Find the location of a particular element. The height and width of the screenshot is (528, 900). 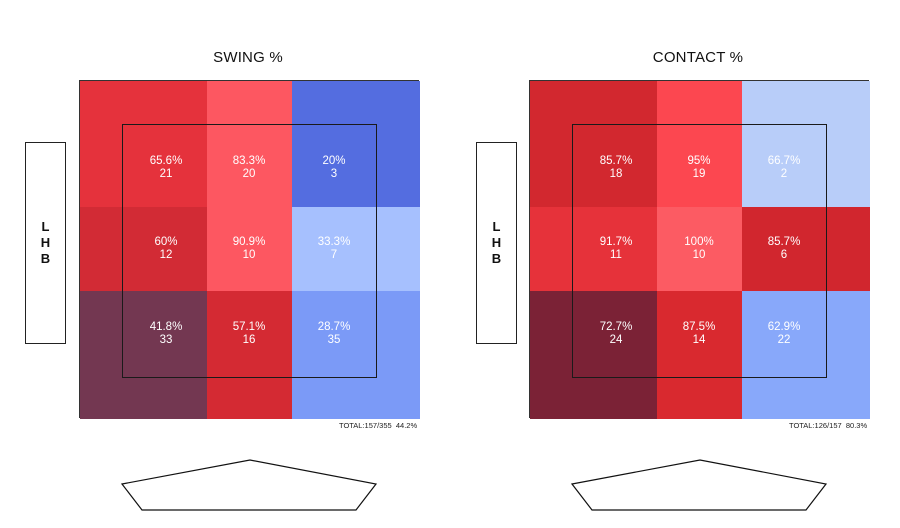

zone-data-label: 72.7% 24 is located at coordinates (616, 334).